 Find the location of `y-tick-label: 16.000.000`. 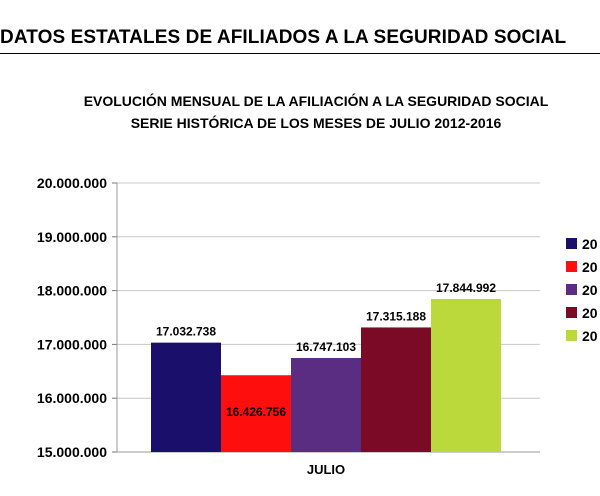

y-tick-label: 16.000.000 is located at coordinates (72, 398).